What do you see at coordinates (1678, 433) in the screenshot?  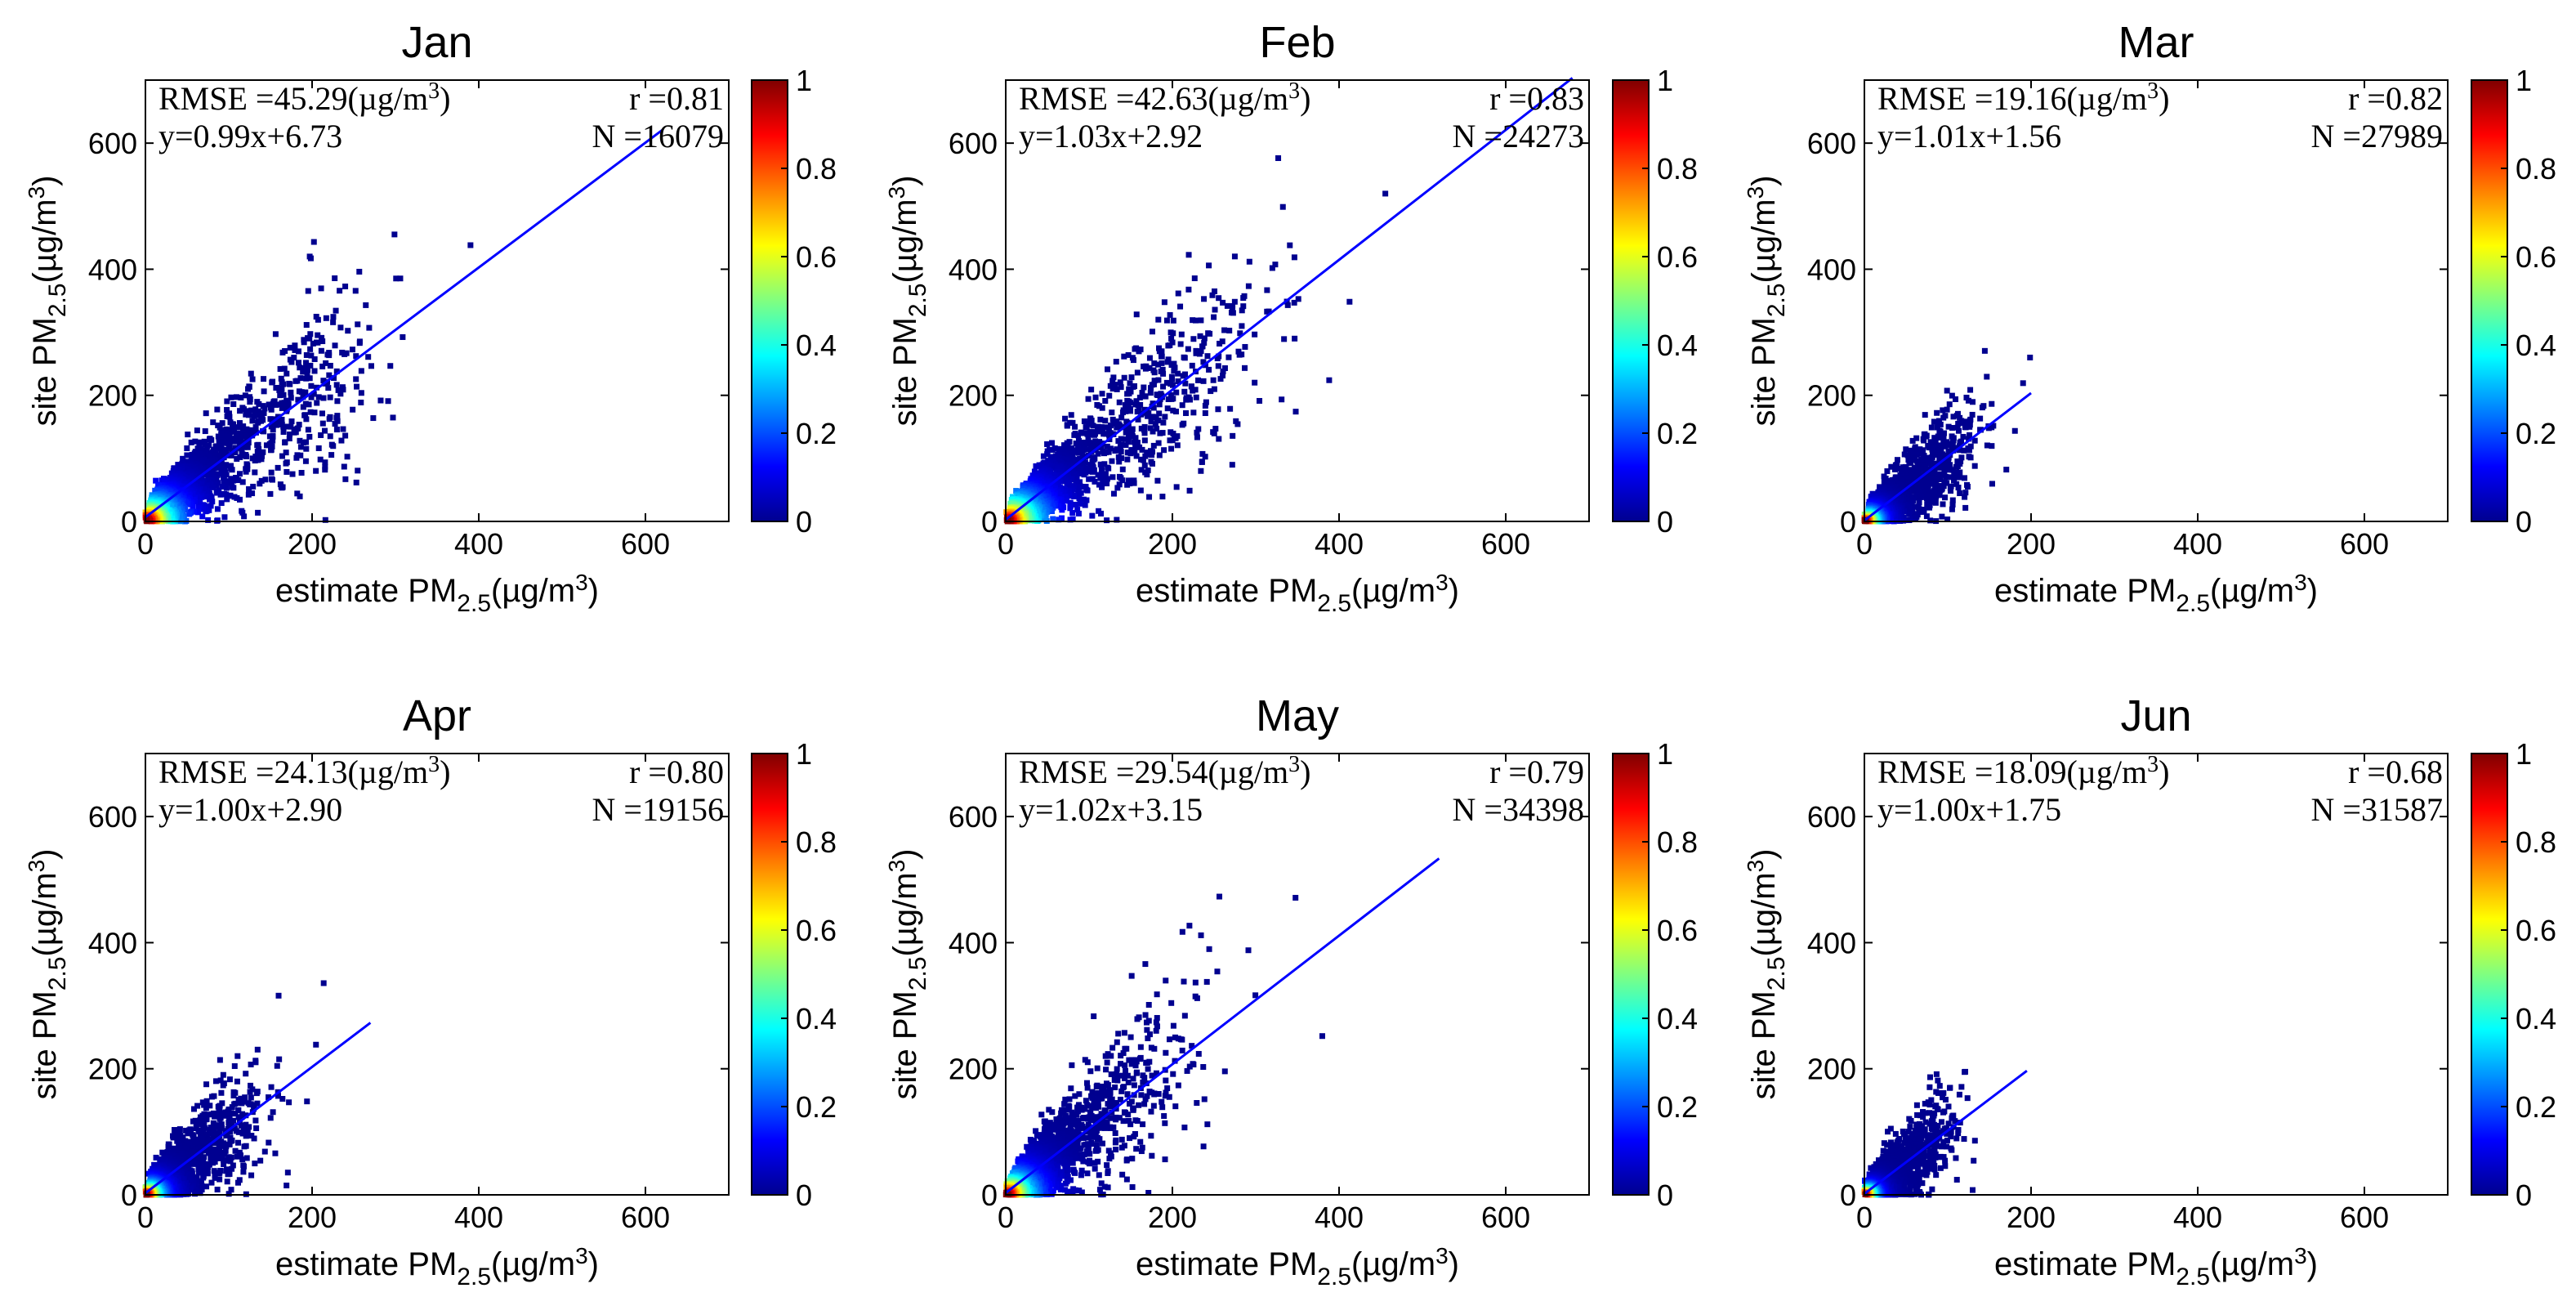 I see `colorbar-tick-label: 0.2` at bounding box center [1678, 433].